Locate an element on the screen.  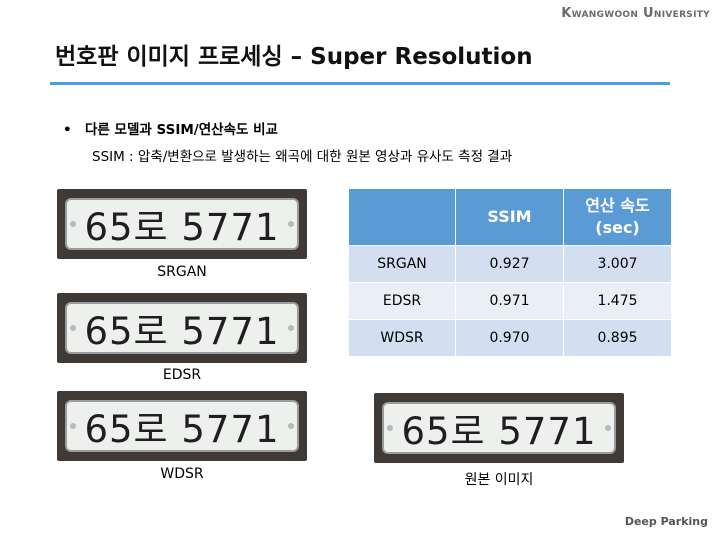
header-cell-ssim: SSIM is located at coordinates (509, 217).